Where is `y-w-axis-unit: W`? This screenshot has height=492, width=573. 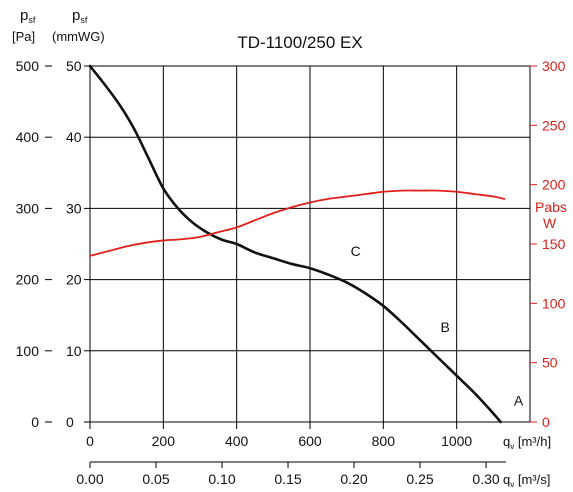 y-w-axis-unit: W is located at coordinates (550, 223).